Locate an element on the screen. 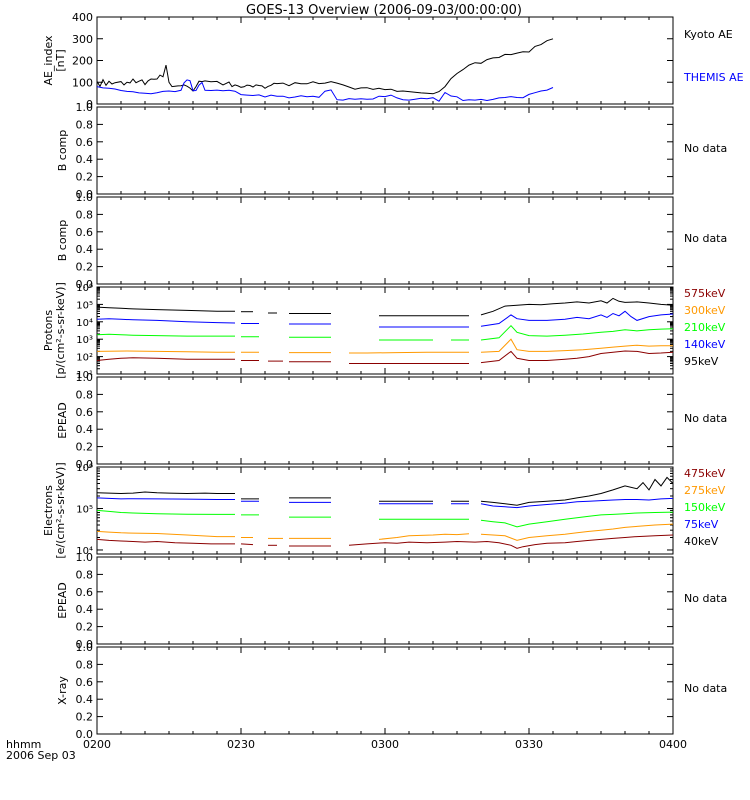 This screenshot has width=750, height=800. legend-label: 210keV is located at coordinates (705, 327).